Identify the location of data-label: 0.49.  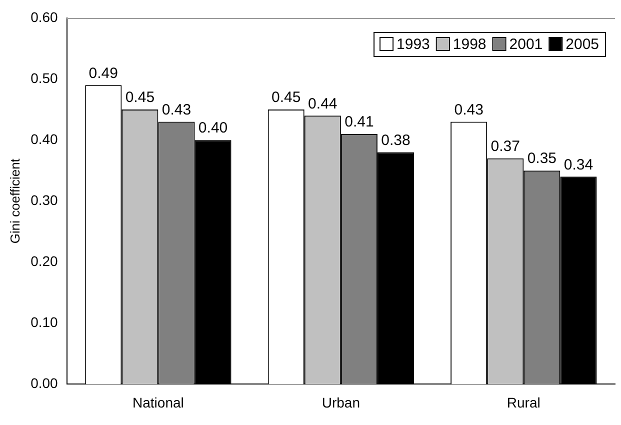
(103, 73).